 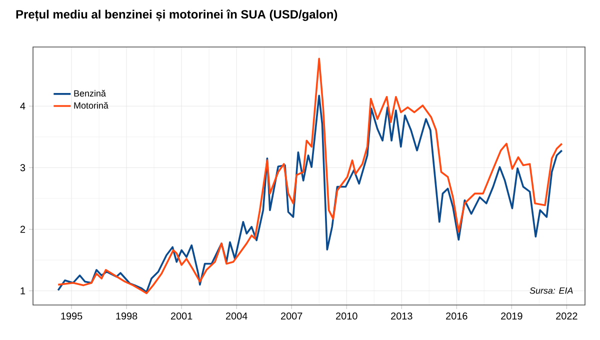 What do you see at coordinates (237, 316) in the screenshot?
I see `x-tick-label: 2004` at bounding box center [237, 316].